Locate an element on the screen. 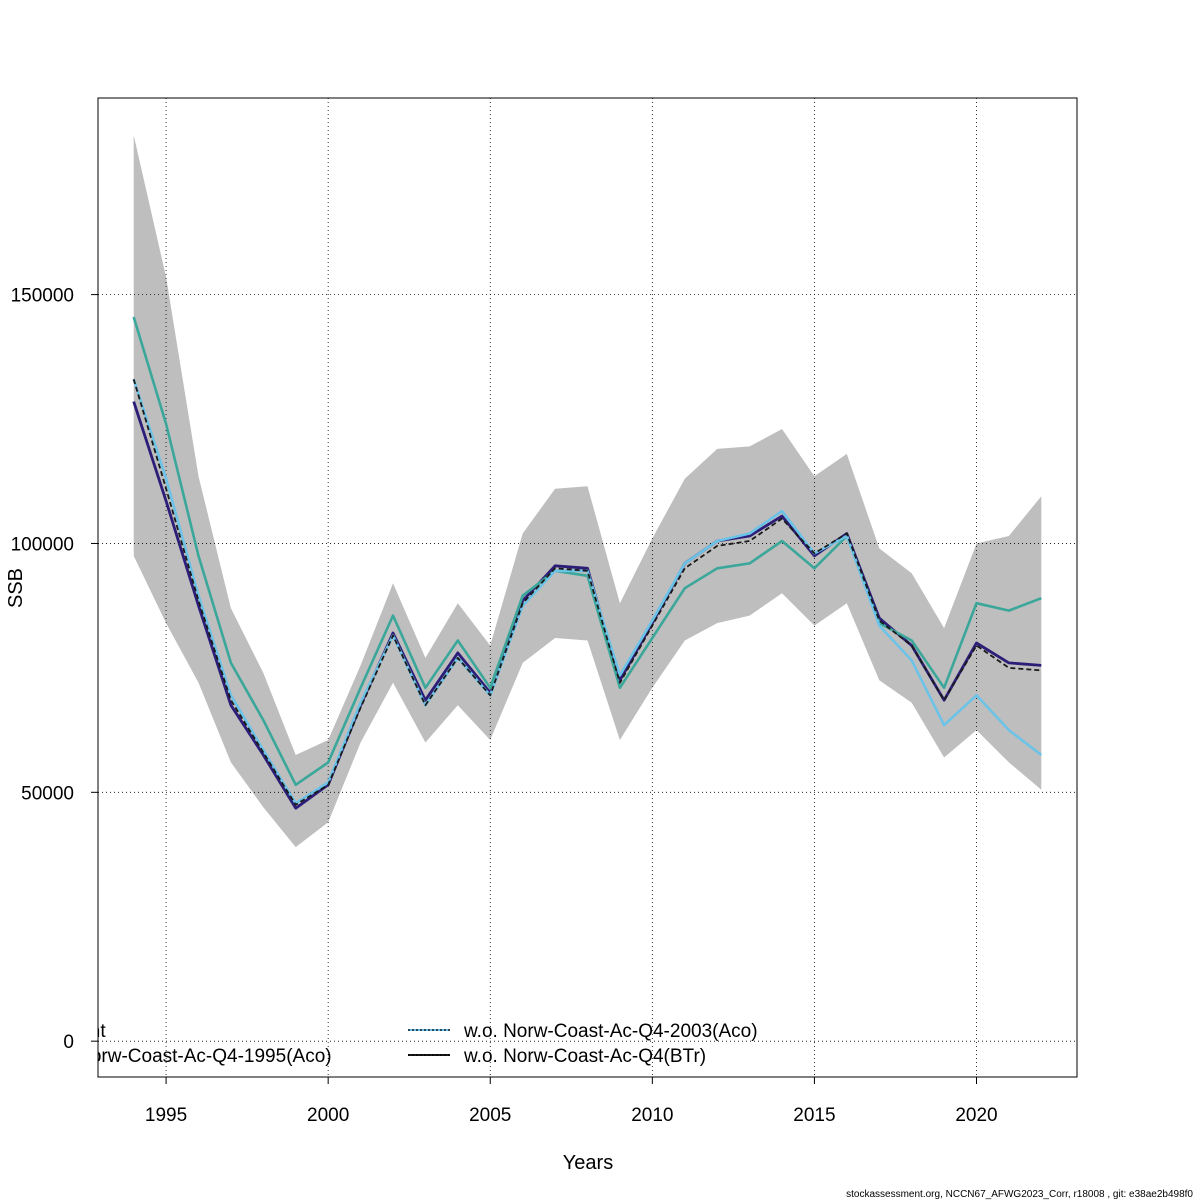 The height and width of the screenshot is (1200, 1200). y-axis-title: SSB is located at coordinates (16, 588).